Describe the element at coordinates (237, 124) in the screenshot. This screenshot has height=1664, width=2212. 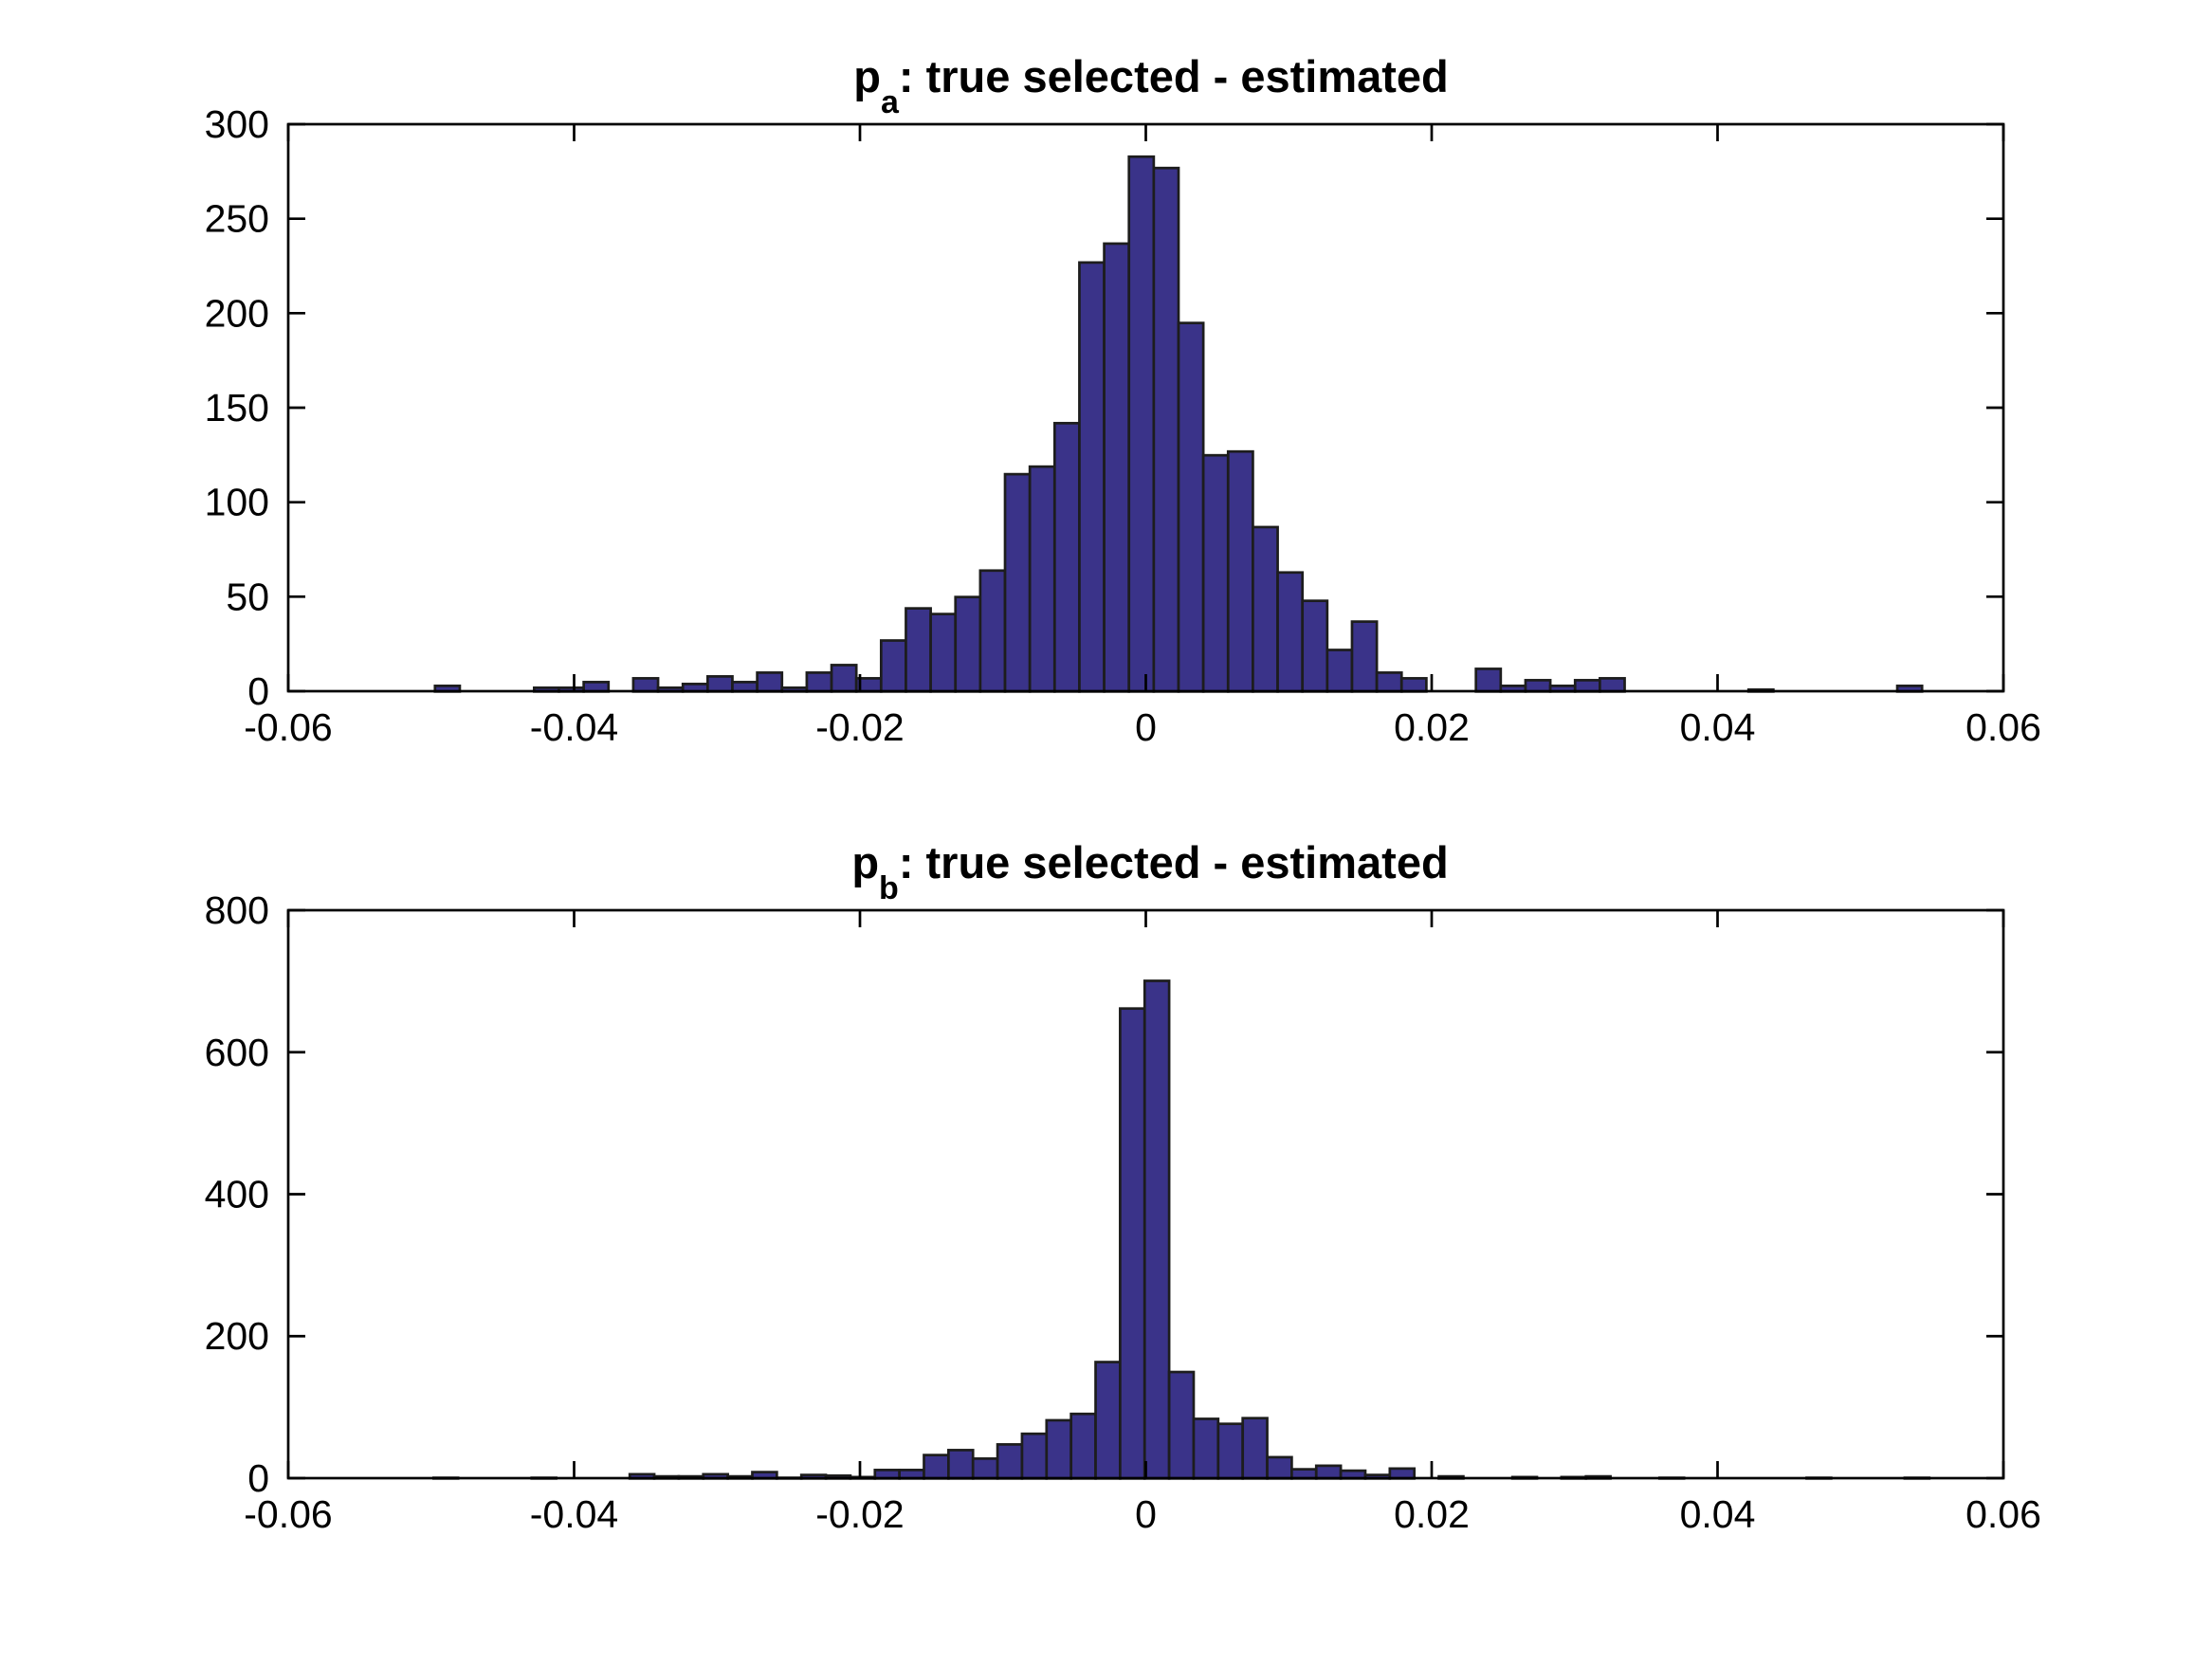
I see `svg-text: 300` at that location.